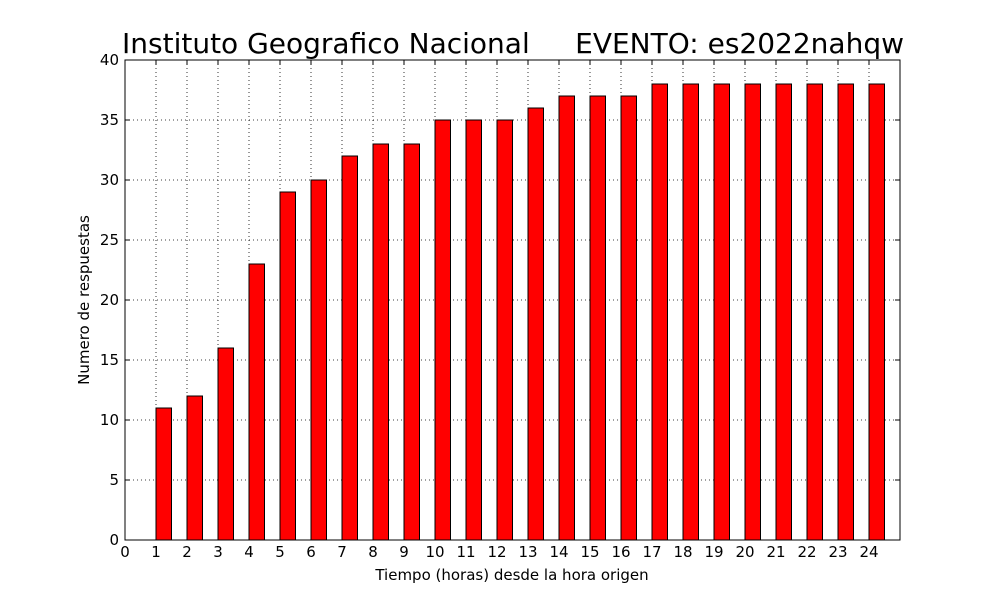 The width and height of the screenshot is (1000, 600). Describe the element at coordinates (109, 60) in the screenshot. I see `y-tick-label: 40` at that location.